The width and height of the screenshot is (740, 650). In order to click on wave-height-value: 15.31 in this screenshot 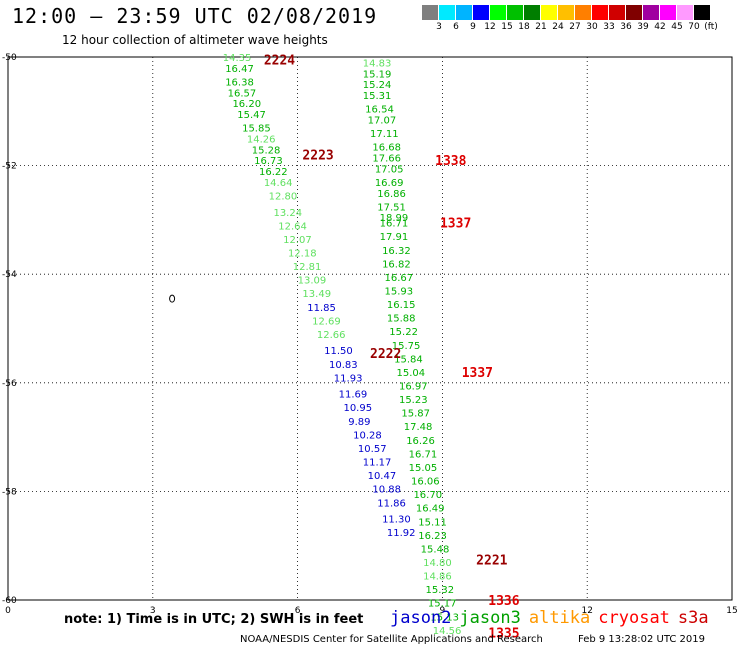, I will do `click(377, 96)`.